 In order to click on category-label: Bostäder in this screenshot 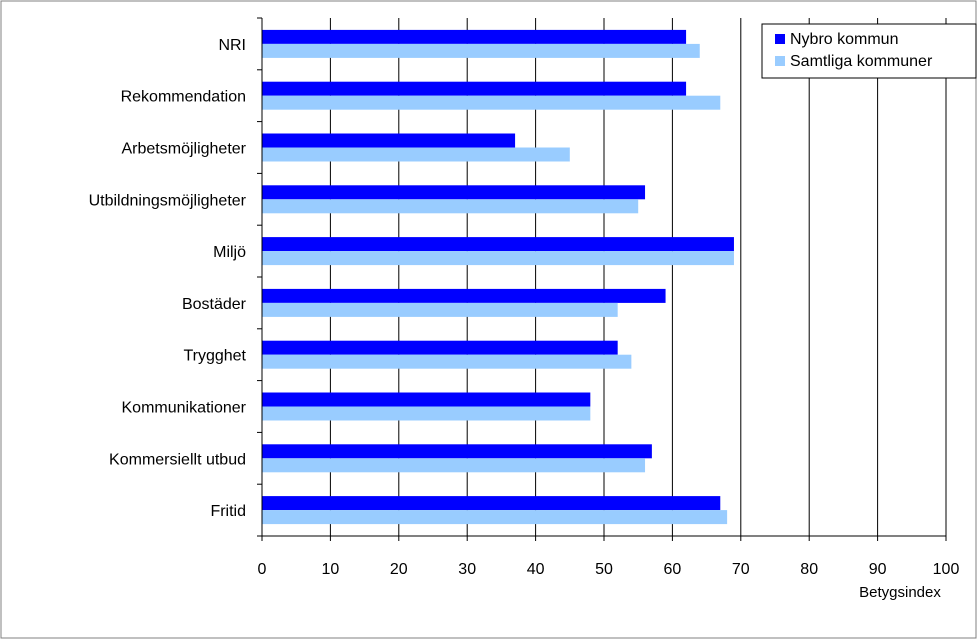, I will do `click(214, 304)`.